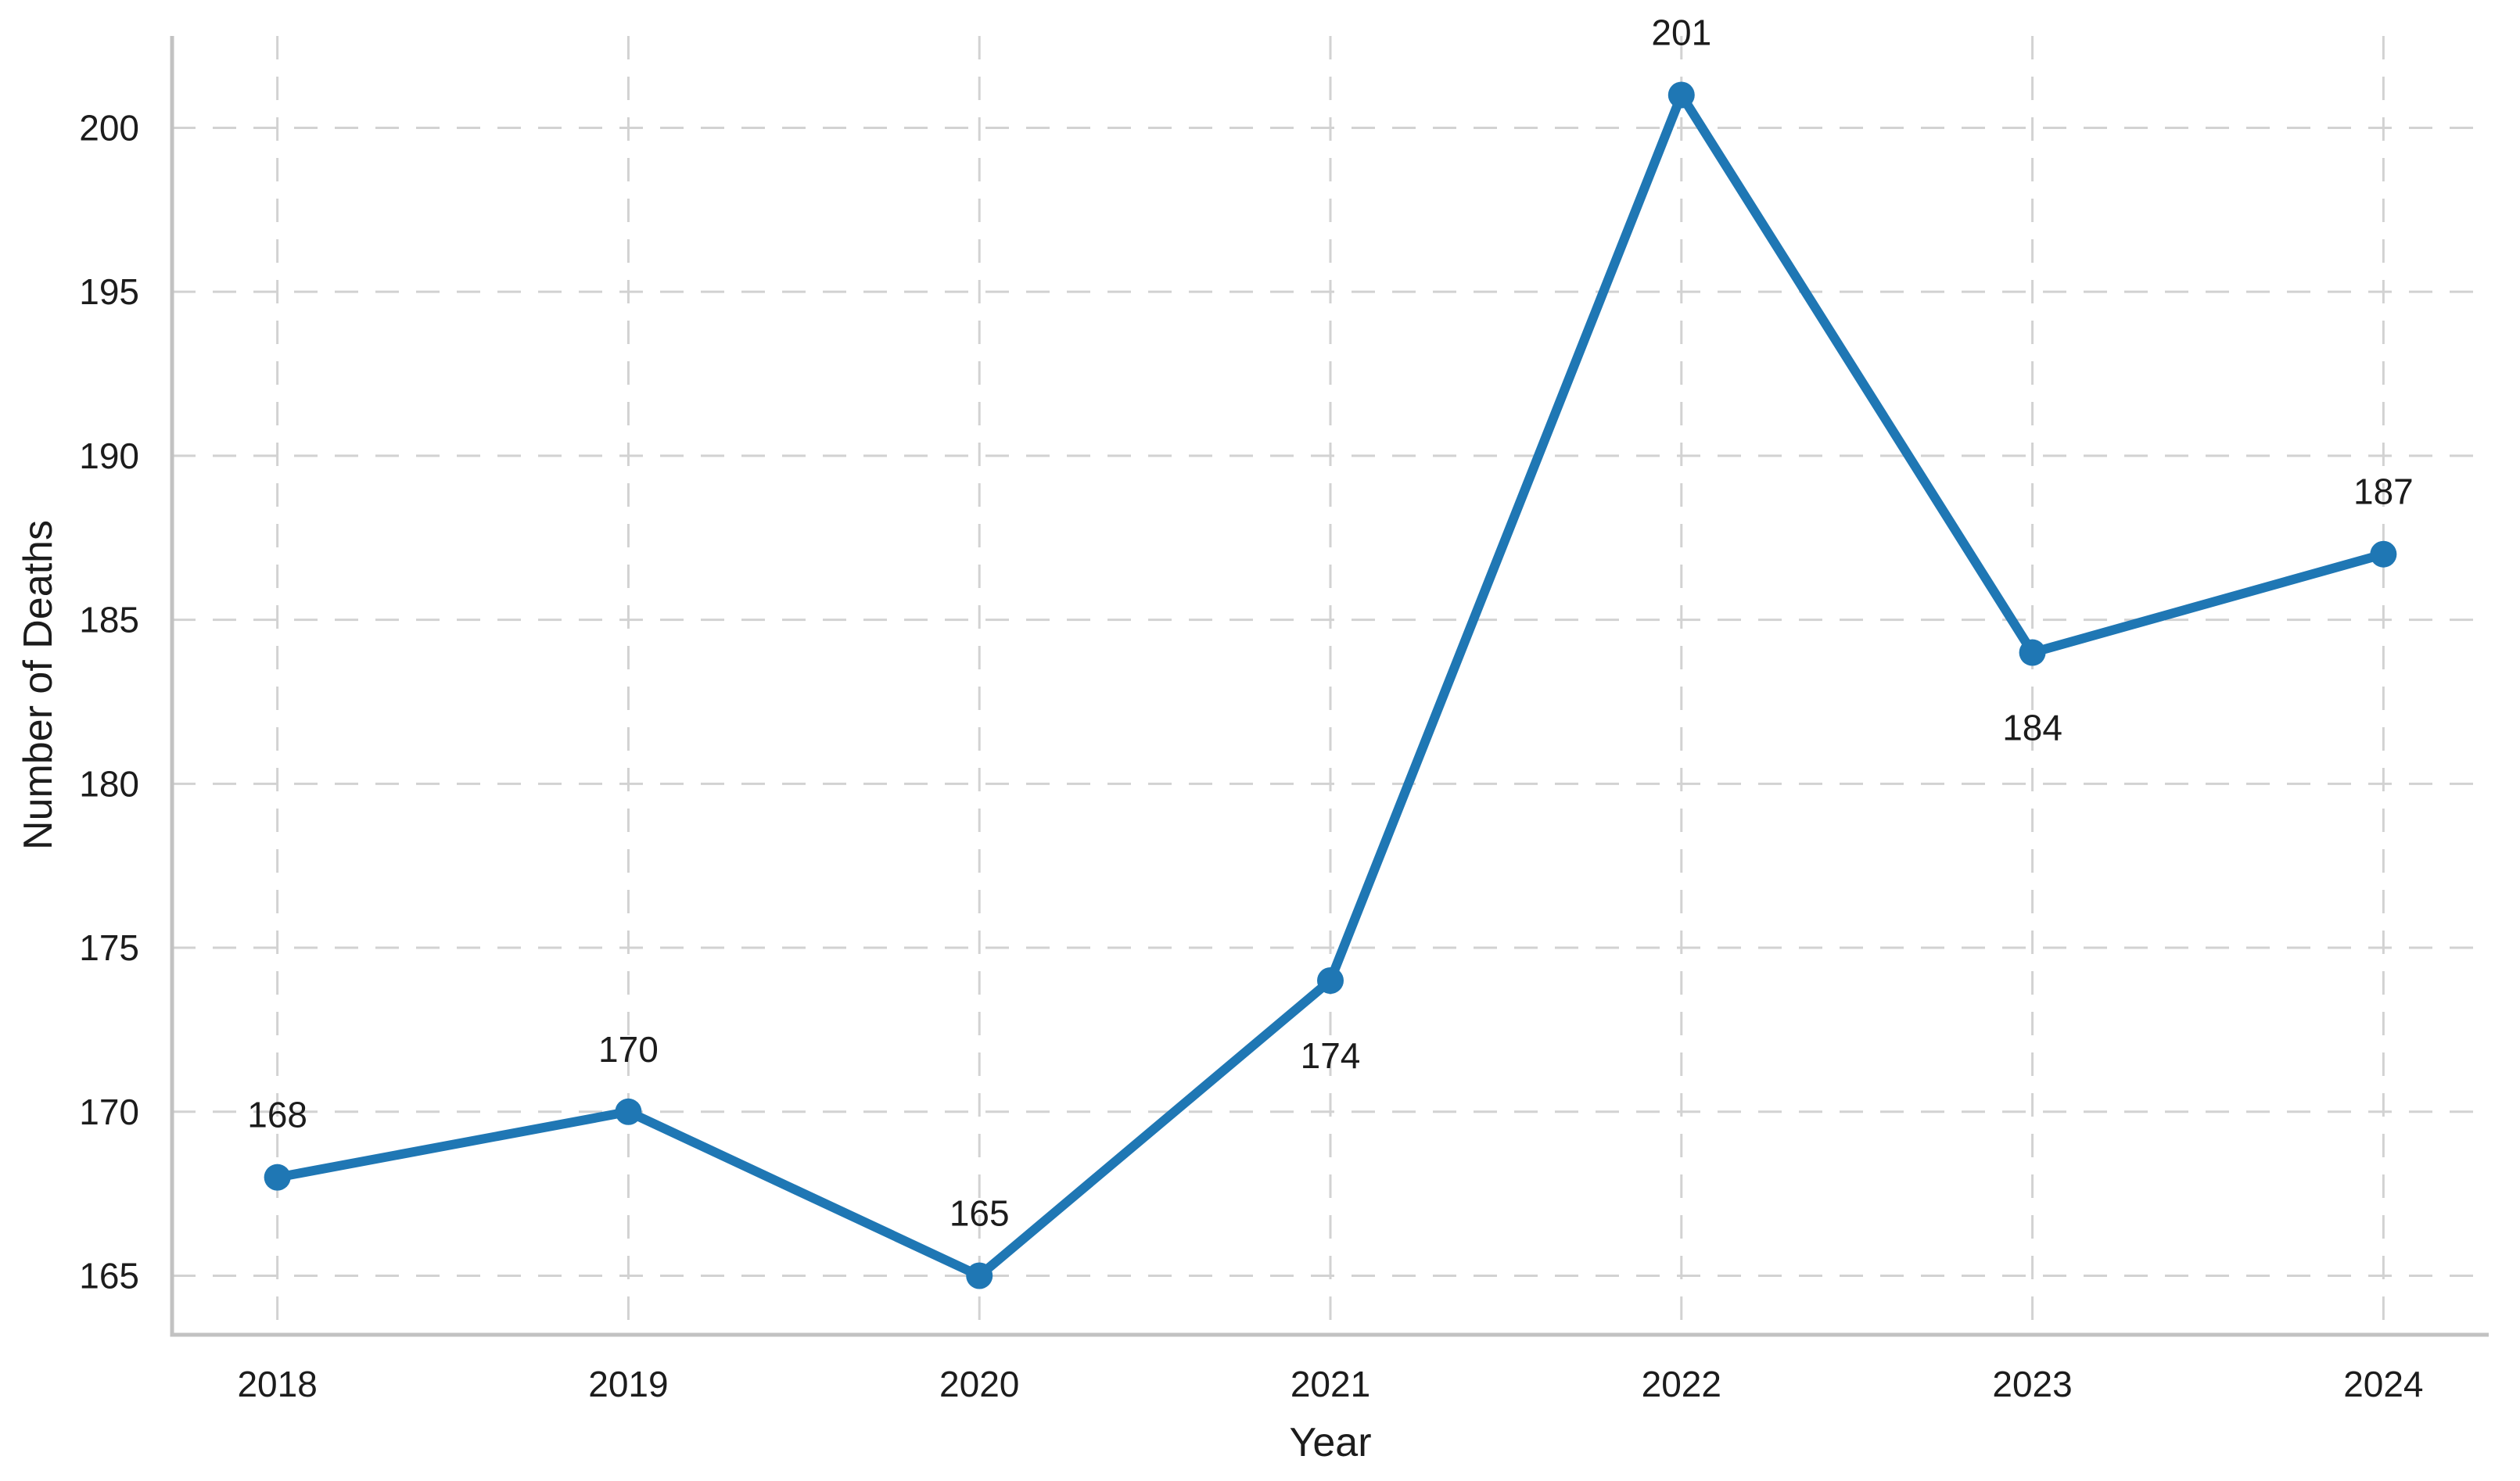 The height and width of the screenshot is (1481, 2520). Describe the element at coordinates (1681, 33) in the screenshot. I see `value-label-2022: 201` at that location.